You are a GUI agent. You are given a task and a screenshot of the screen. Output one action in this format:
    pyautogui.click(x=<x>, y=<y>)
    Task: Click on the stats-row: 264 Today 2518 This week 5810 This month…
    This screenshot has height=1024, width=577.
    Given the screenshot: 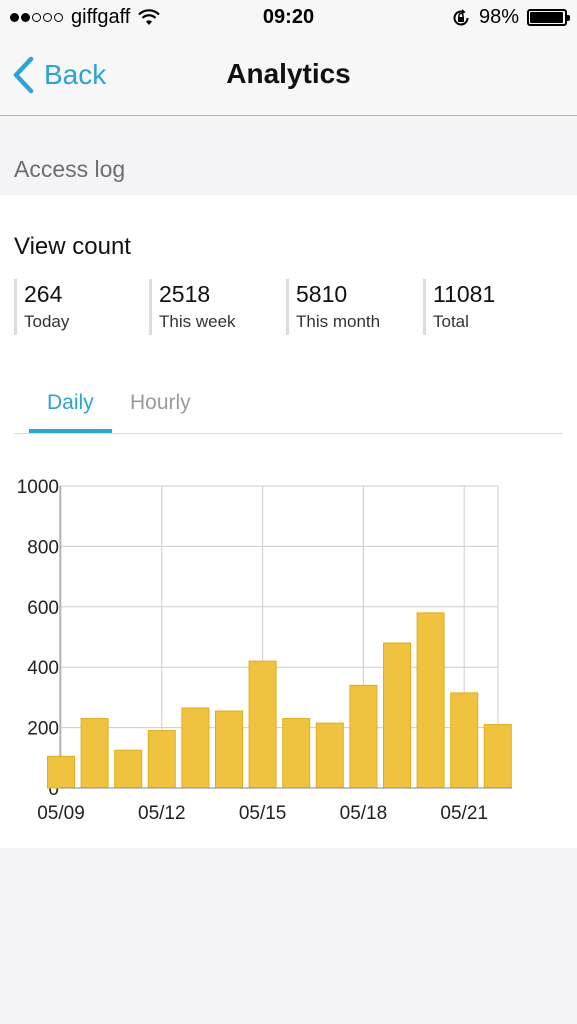 What is the action you would take?
    pyautogui.click(x=289, y=307)
    